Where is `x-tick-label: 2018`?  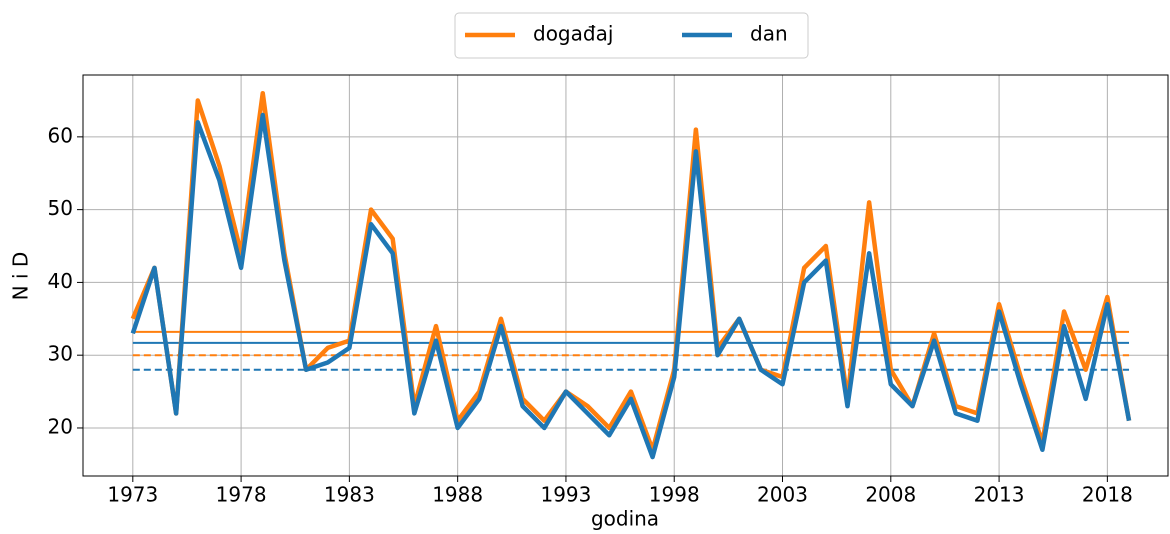 x-tick-label: 2018 is located at coordinates (1107, 495).